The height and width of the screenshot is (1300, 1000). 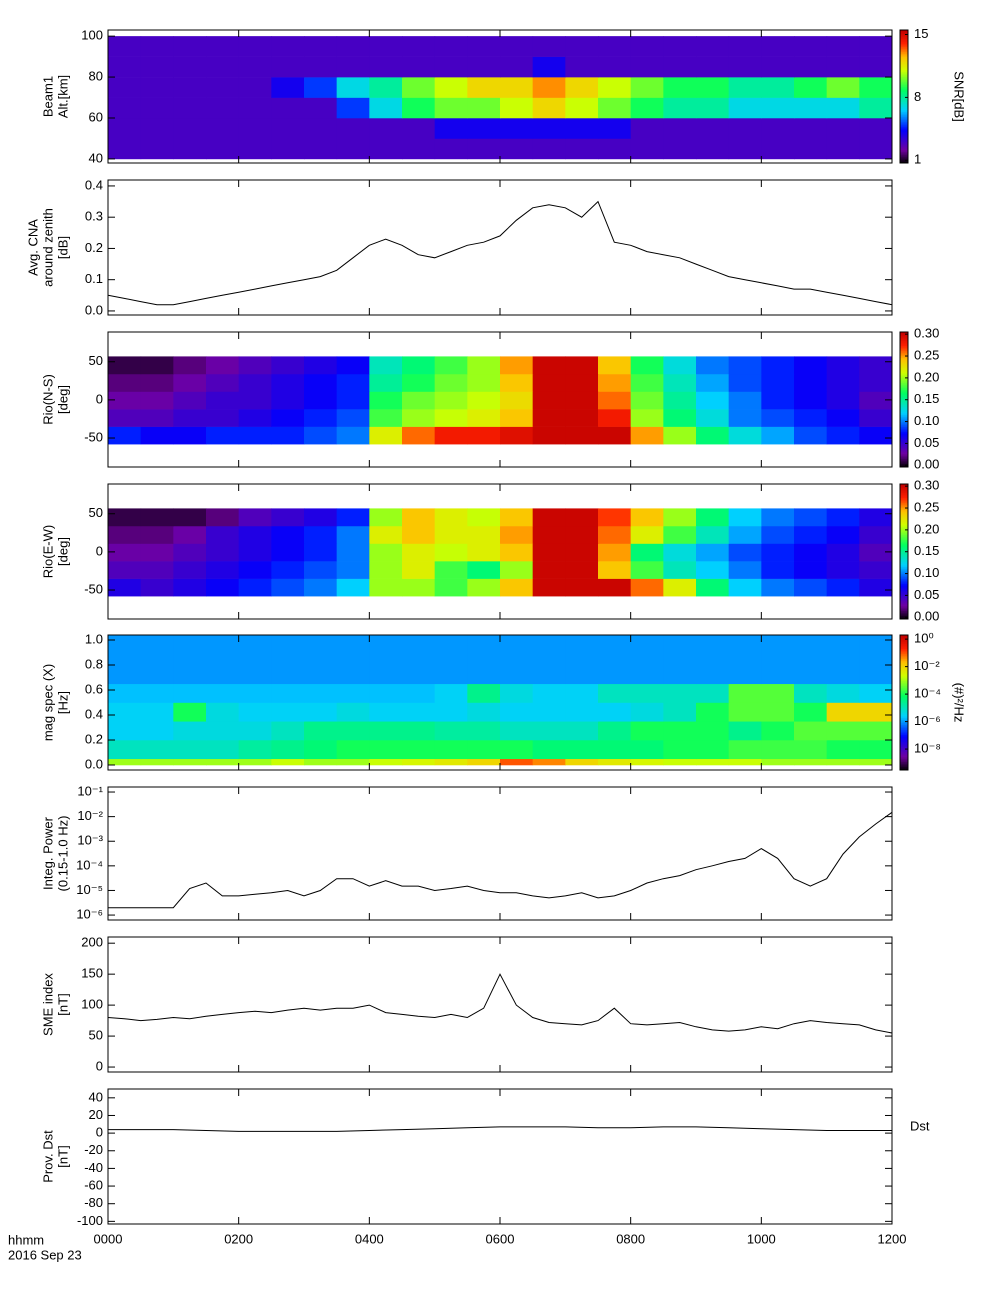 I want to click on y-axis-label: [Hz], so click(x=62, y=702).